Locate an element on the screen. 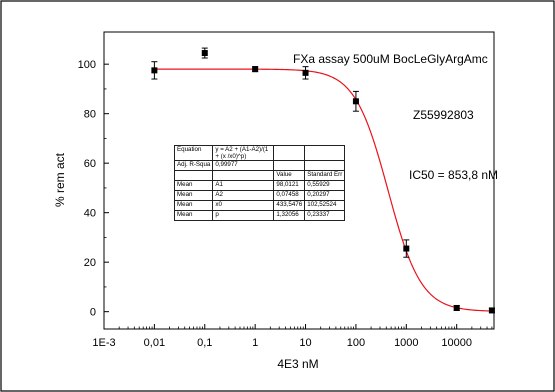 This screenshot has width=555, height=392. y-axis-label: % rem act is located at coordinates (60, 179).